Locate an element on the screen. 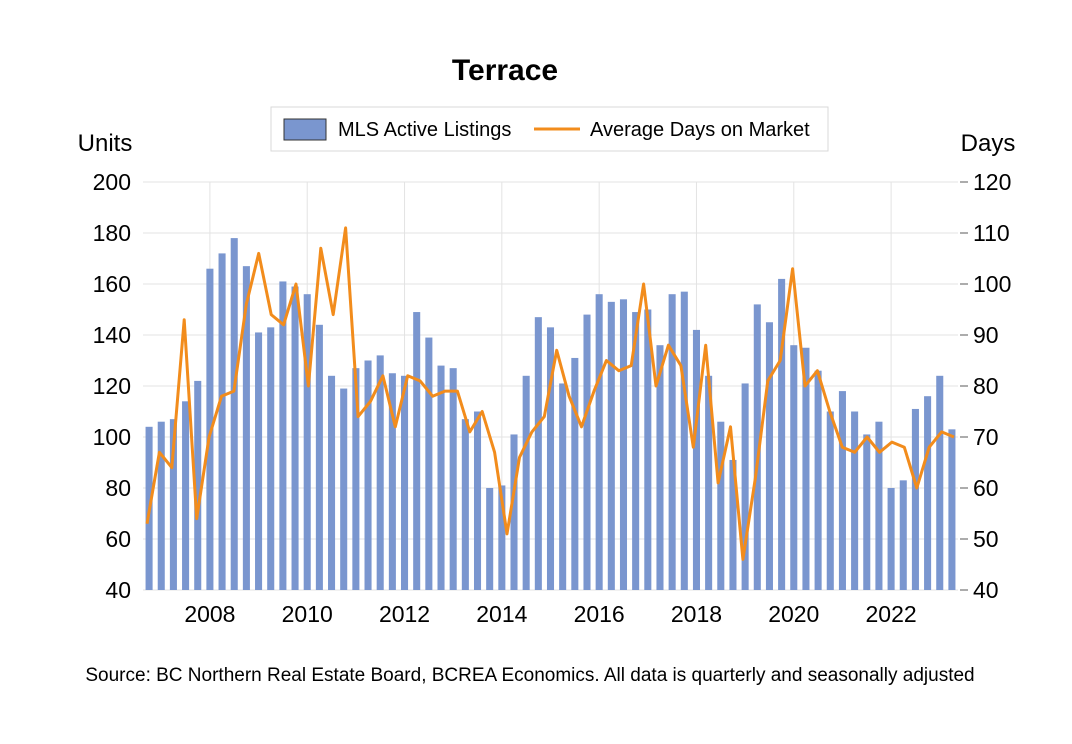  right-tick-label: 110 is located at coordinates (991, 233).